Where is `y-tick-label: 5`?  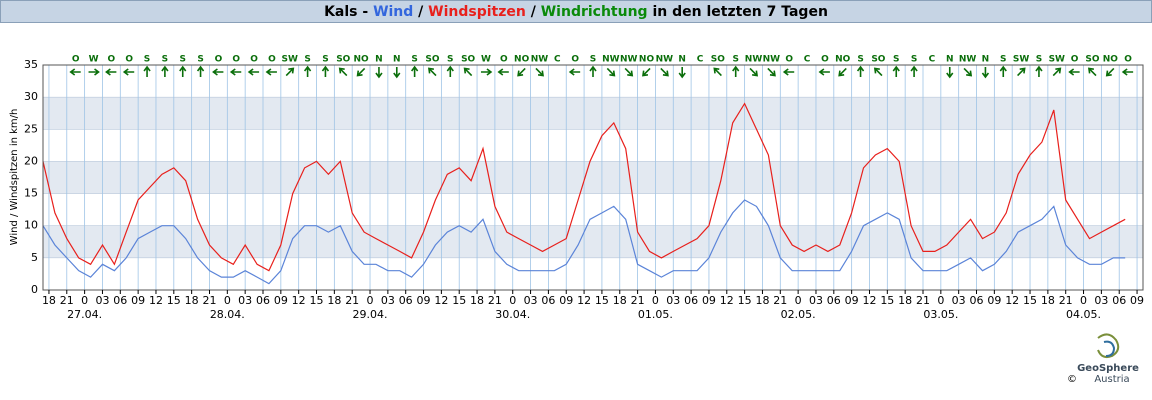 y-tick-label: 5 is located at coordinates (34, 257).